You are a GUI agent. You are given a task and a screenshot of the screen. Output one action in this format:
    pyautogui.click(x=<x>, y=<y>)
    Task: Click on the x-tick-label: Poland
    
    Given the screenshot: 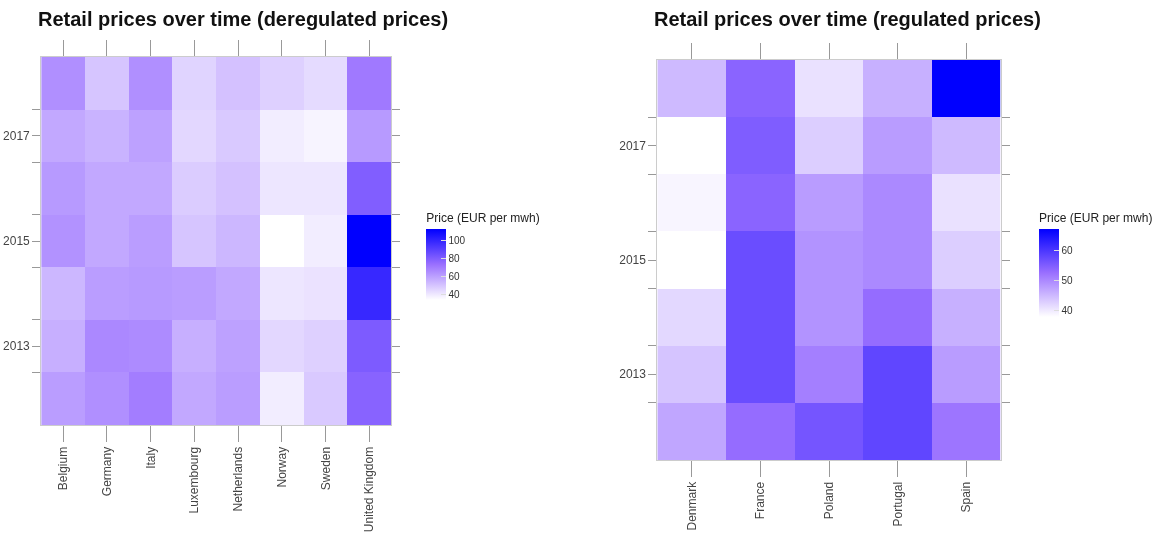 What is the action you would take?
    pyautogui.click(x=828, y=500)
    